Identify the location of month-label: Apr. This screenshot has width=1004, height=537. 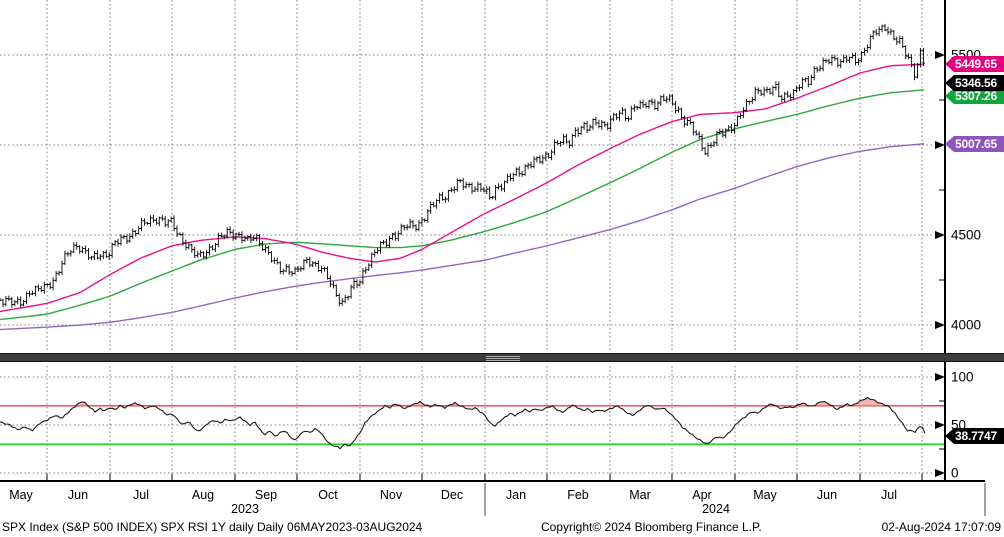
(701, 495).